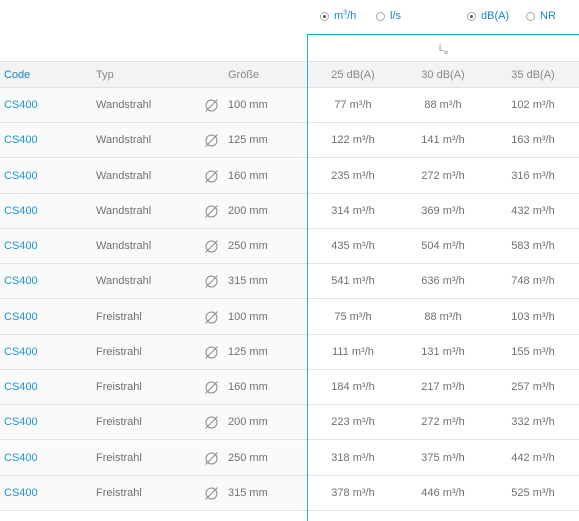  Describe the element at coordinates (353, 422) in the screenshot. I see `row-value-0: 223 m³/h` at that location.